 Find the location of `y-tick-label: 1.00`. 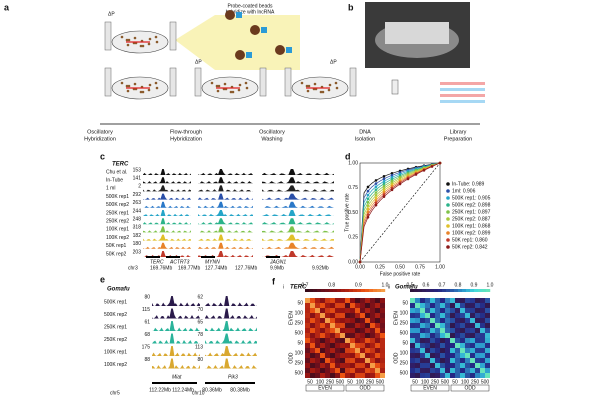

y-tick-label: 1.00 is located at coordinates (353, 163).